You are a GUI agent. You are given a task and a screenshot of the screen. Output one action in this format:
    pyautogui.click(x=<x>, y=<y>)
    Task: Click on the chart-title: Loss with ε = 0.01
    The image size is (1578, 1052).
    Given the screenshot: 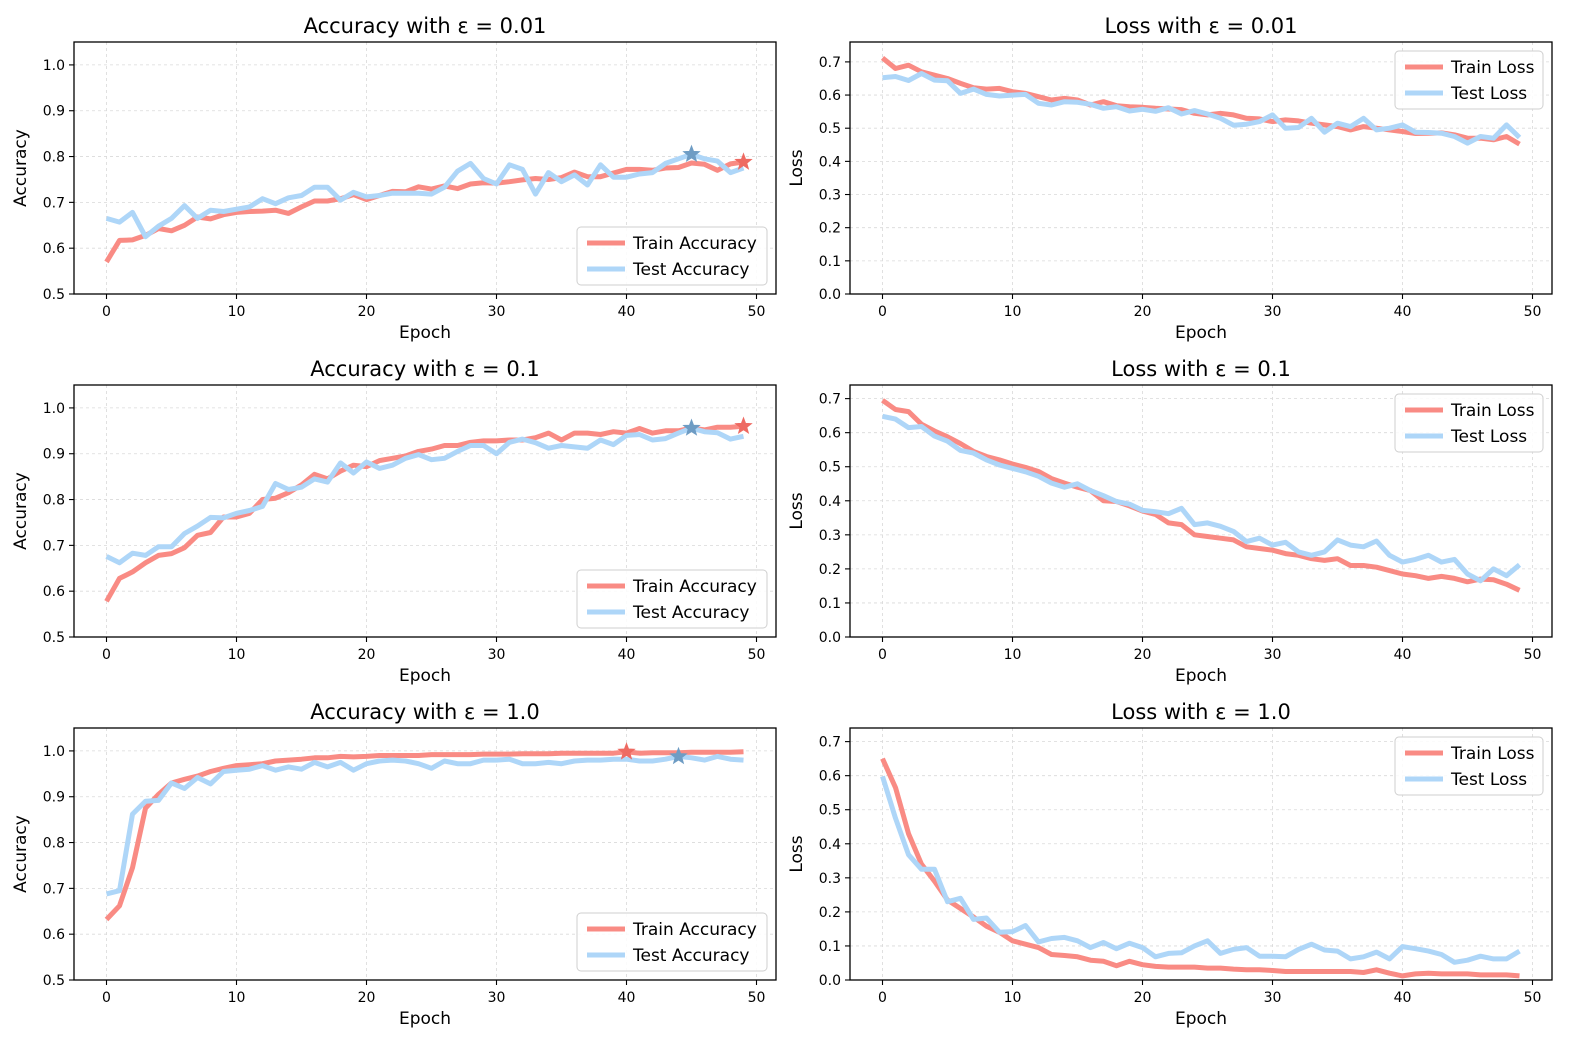 What is the action you would take?
    pyautogui.click(x=1200, y=26)
    